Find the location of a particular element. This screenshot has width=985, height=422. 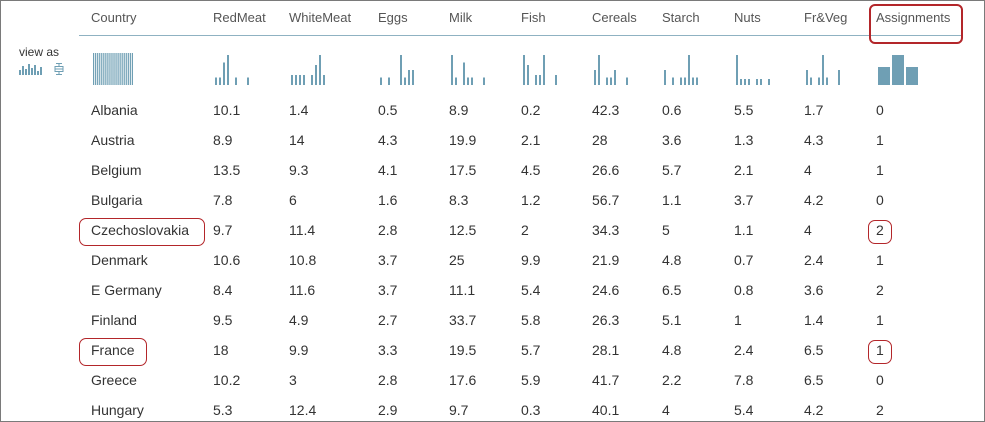

cell-country: Finland is located at coordinates (114, 320).